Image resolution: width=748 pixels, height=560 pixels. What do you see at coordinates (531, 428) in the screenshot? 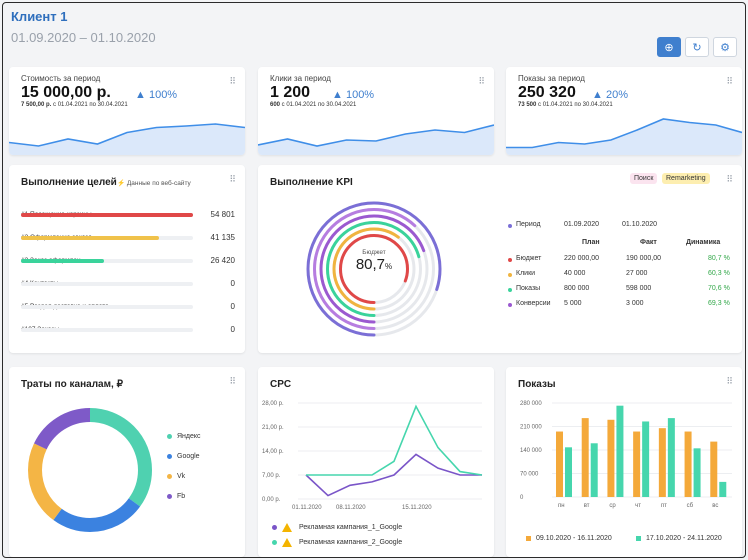
I see `y-tick-label: 210 000` at bounding box center [531, 428].